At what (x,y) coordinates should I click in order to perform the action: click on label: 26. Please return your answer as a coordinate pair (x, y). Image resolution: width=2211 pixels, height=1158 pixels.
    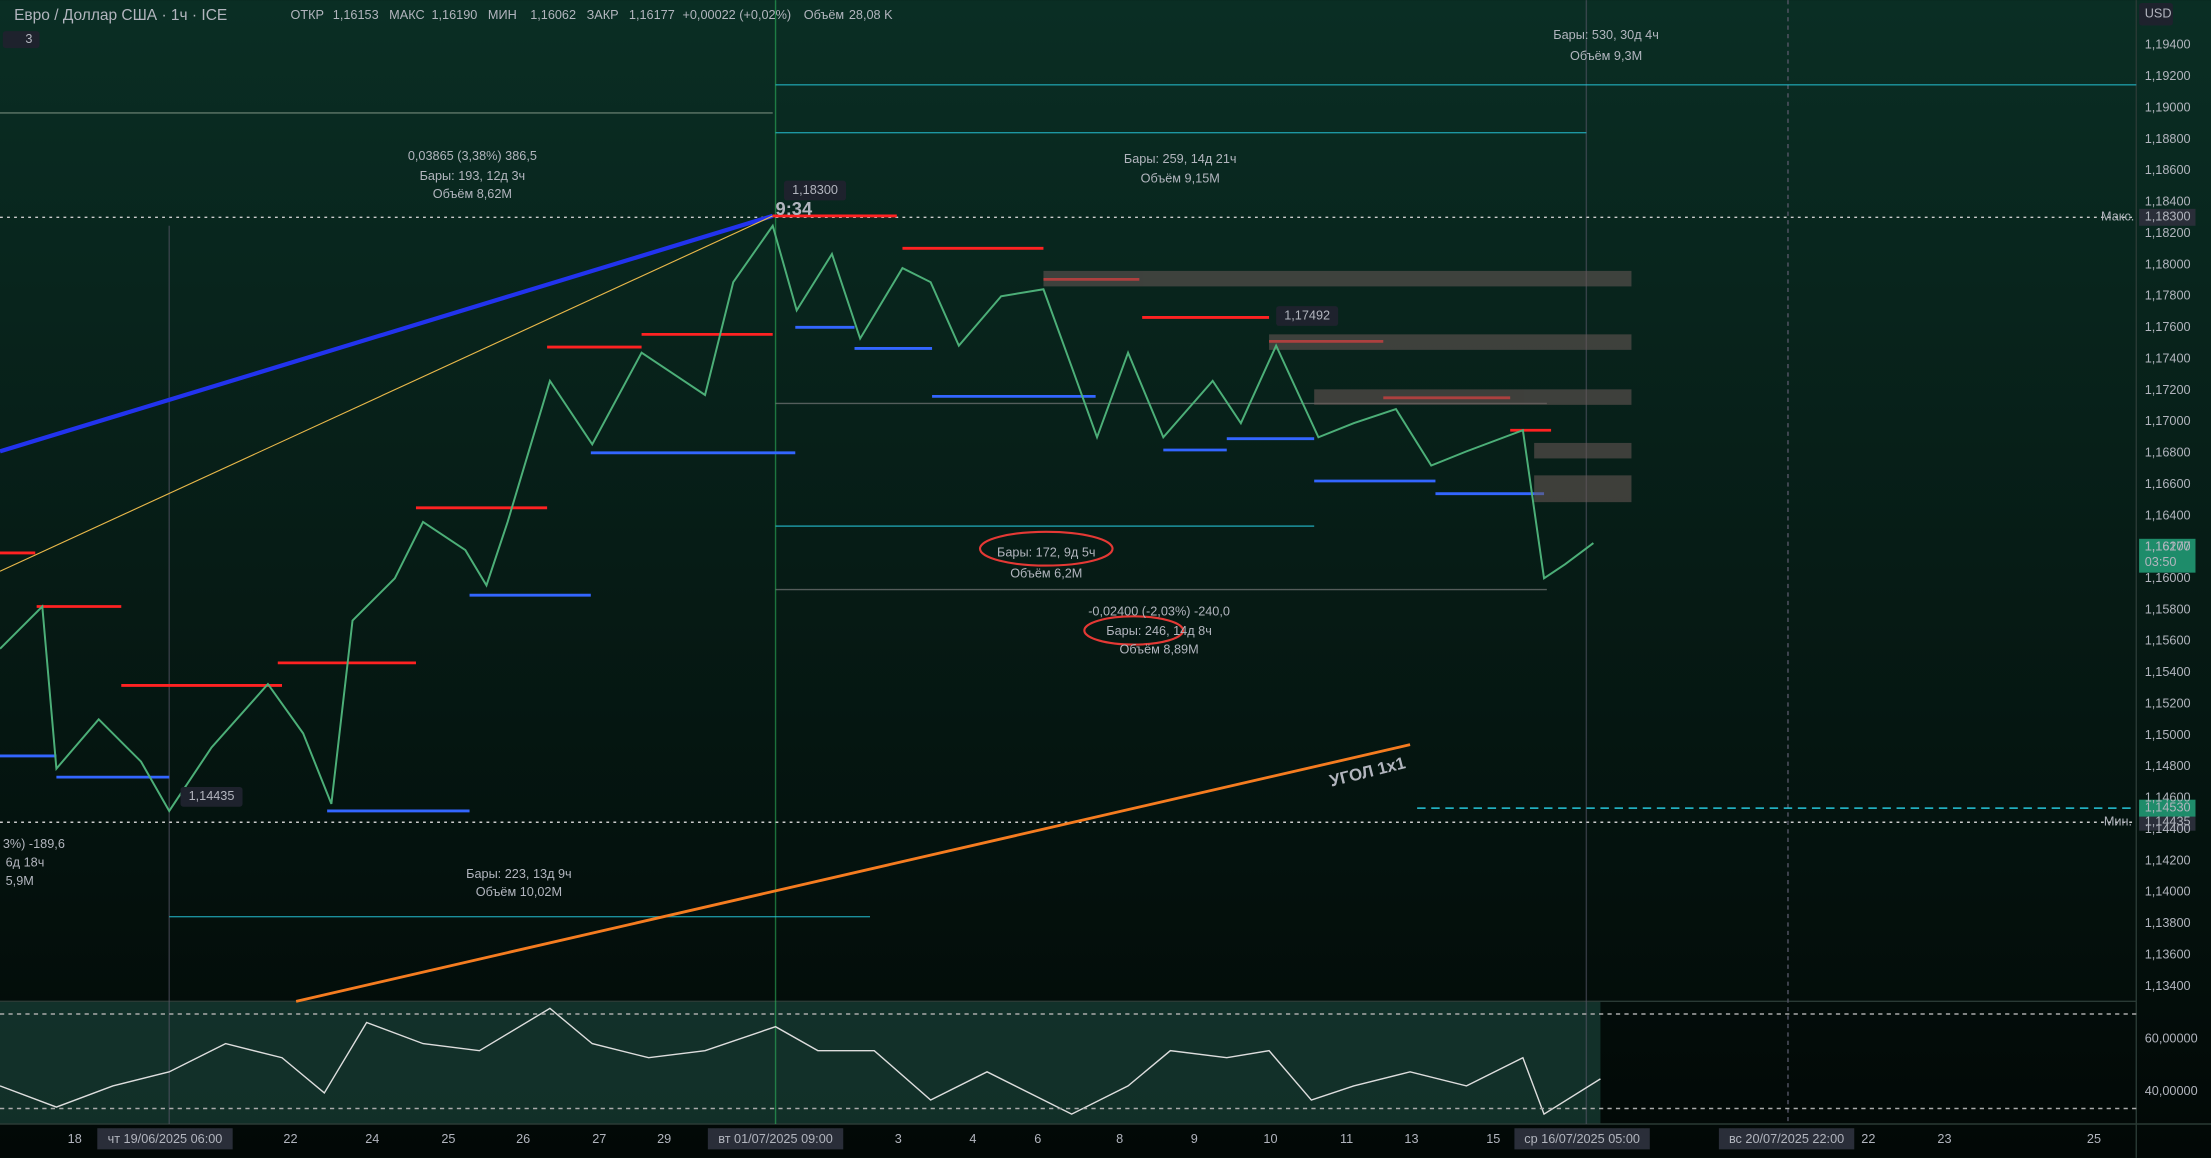
    Looking at the image, I should click on (523, 1139).